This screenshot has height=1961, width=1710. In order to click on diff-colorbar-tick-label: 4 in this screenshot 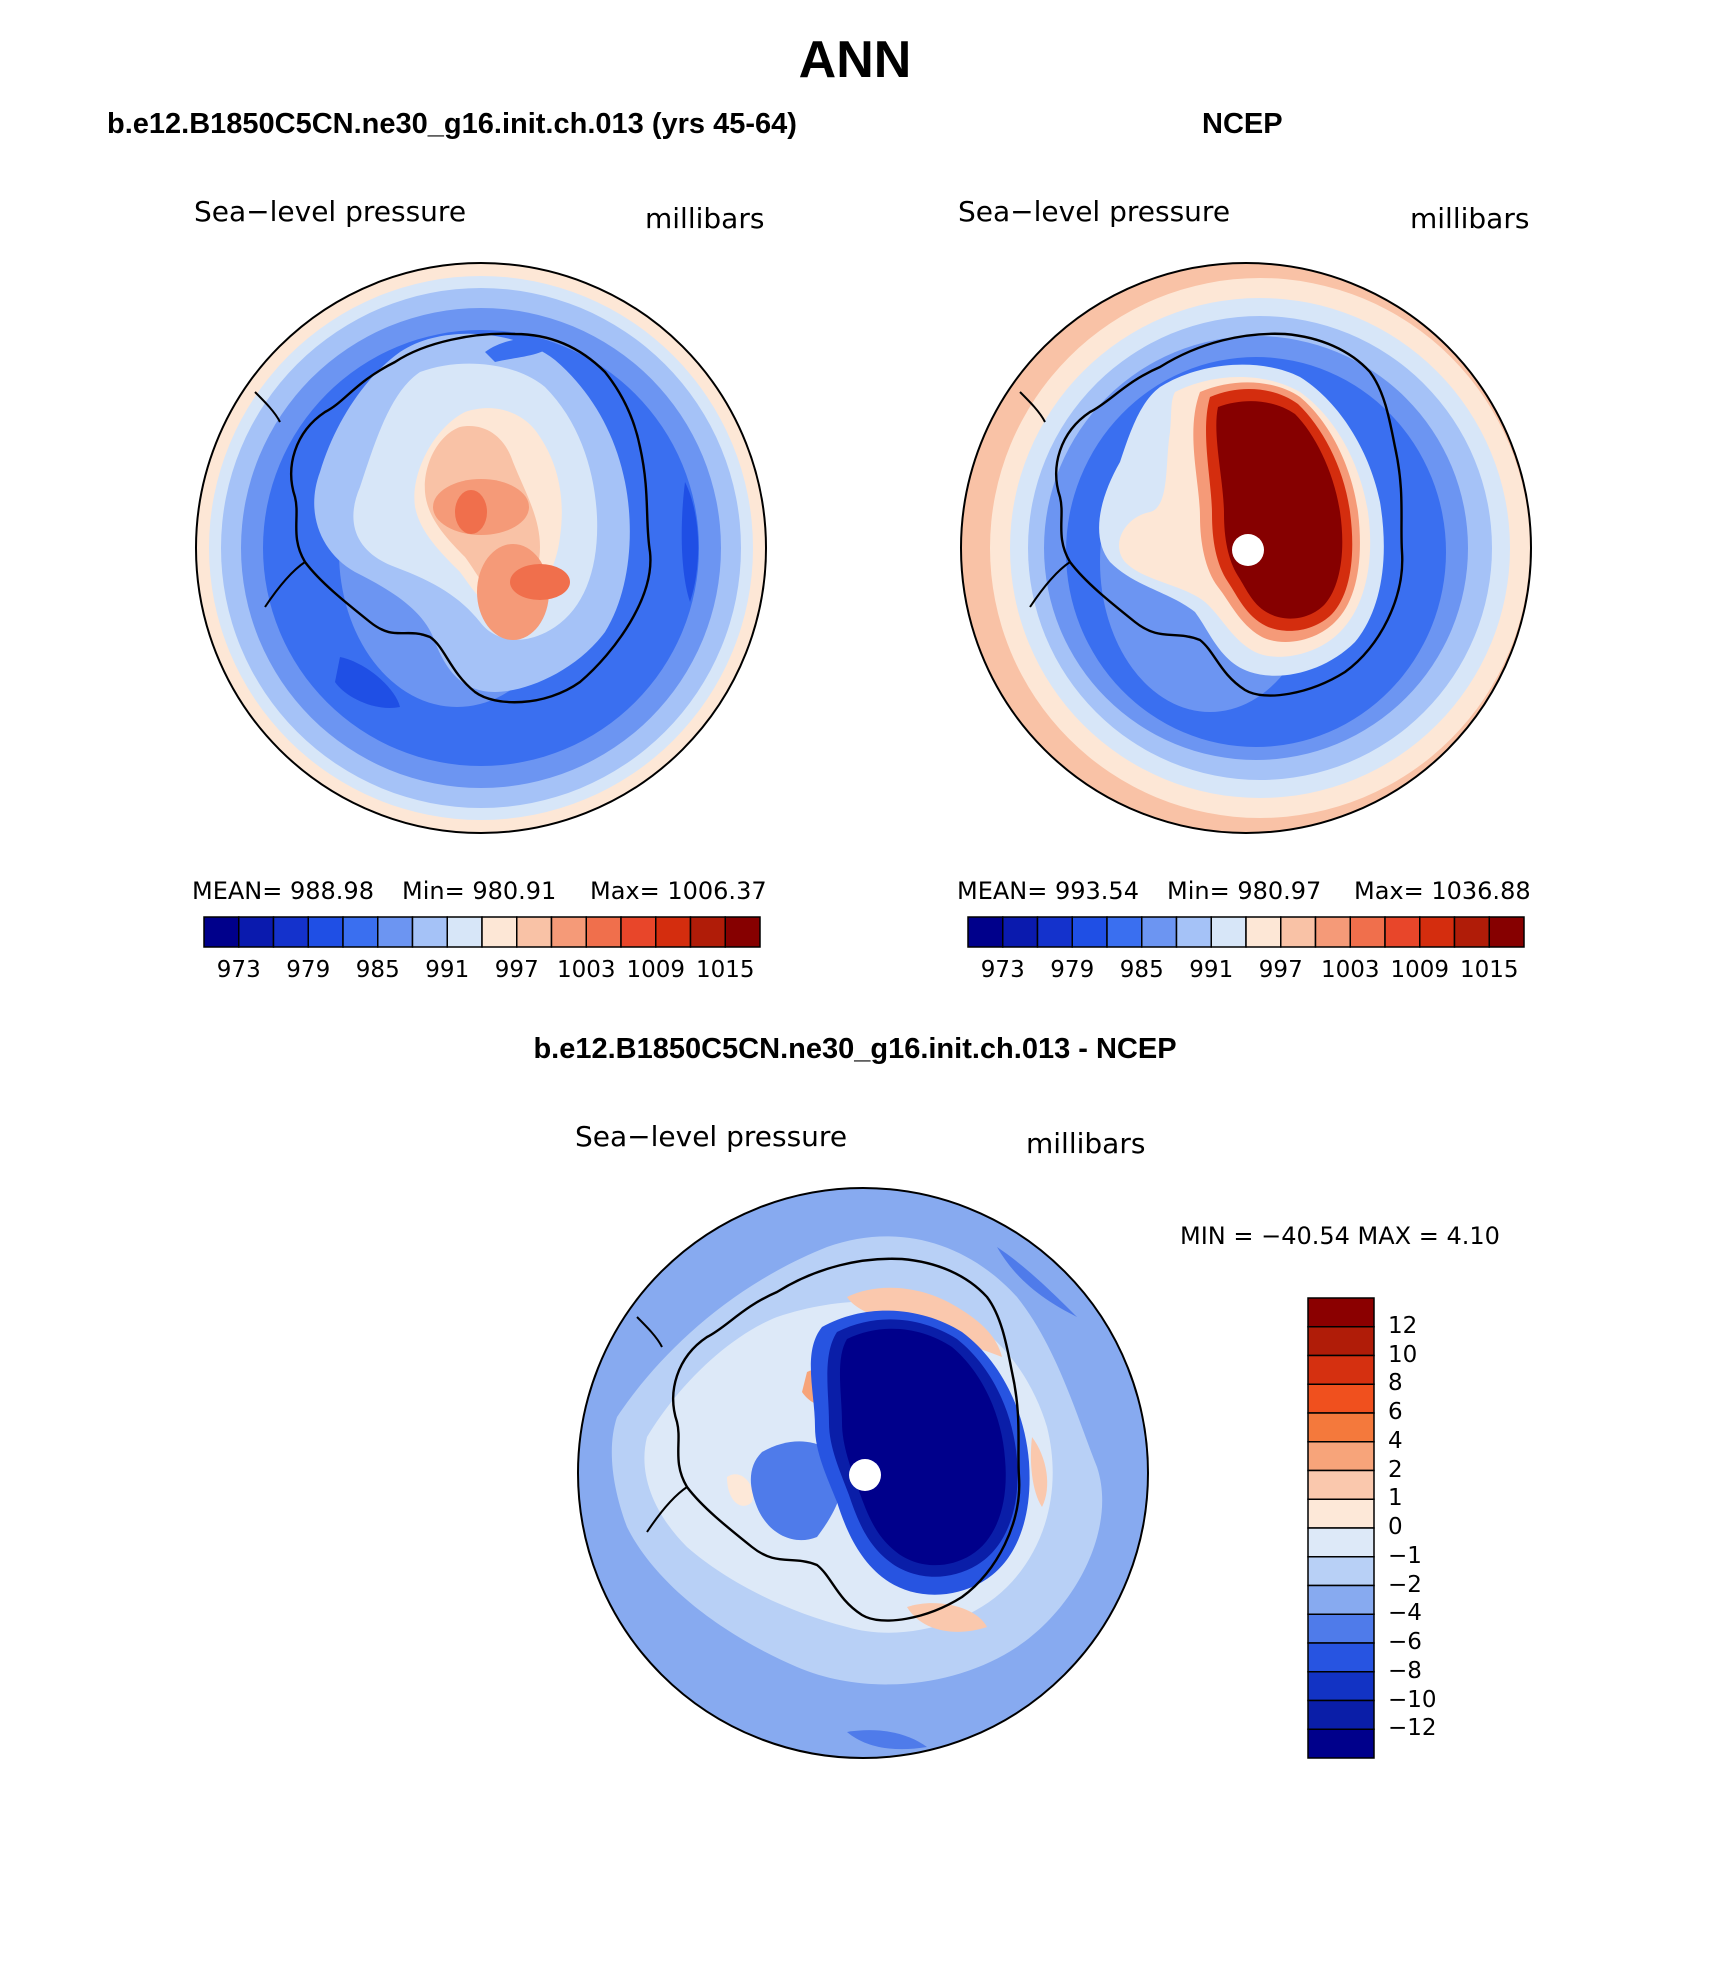, I will do `click(1395, 1440)`.